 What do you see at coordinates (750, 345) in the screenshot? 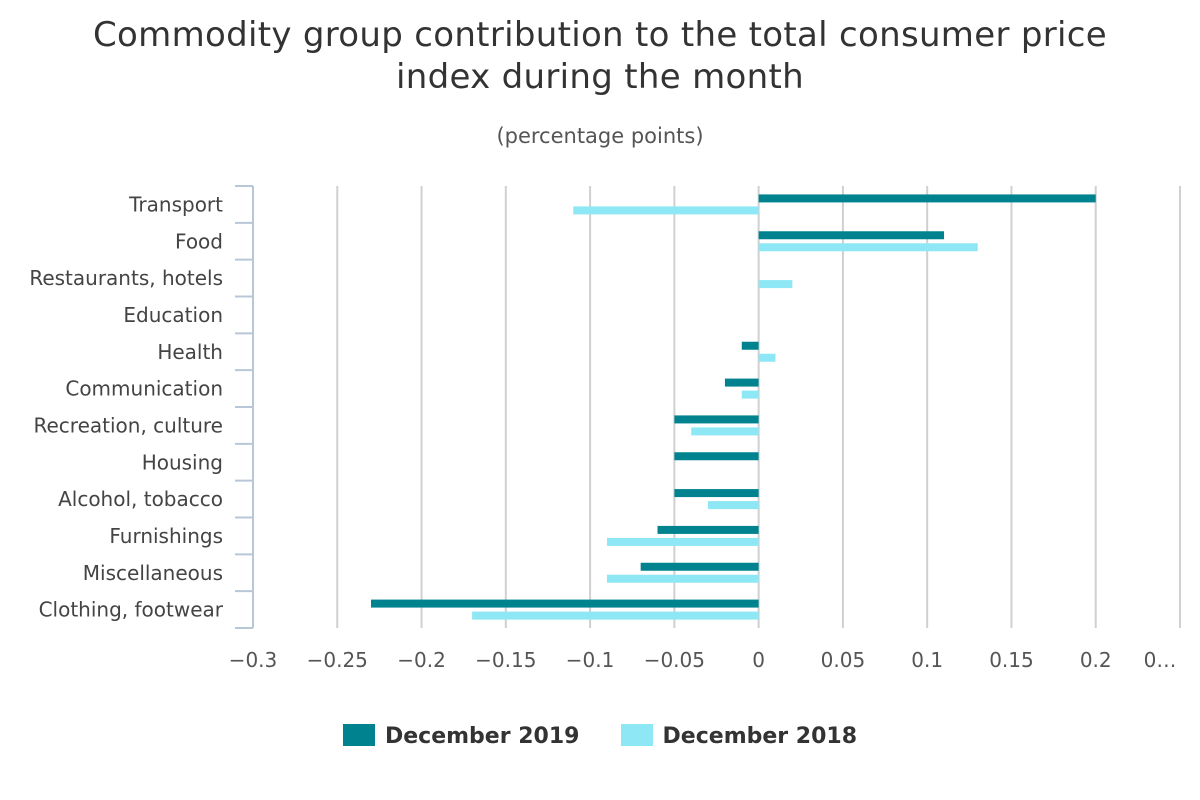
I see `bar-december-2019-health` at bounding box center [750, 345].